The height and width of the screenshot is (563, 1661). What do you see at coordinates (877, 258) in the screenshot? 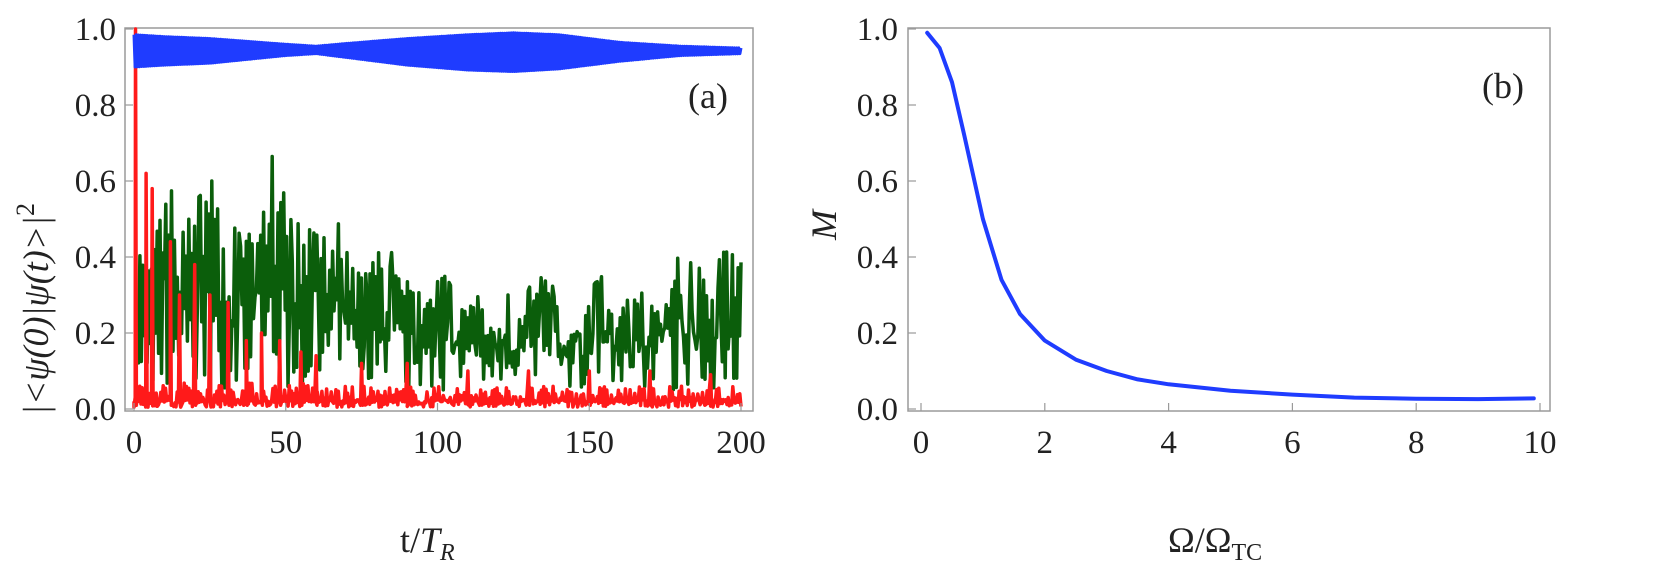
I see `panel-b-ytick-label: 0.4` at bounding box center [877, 258].